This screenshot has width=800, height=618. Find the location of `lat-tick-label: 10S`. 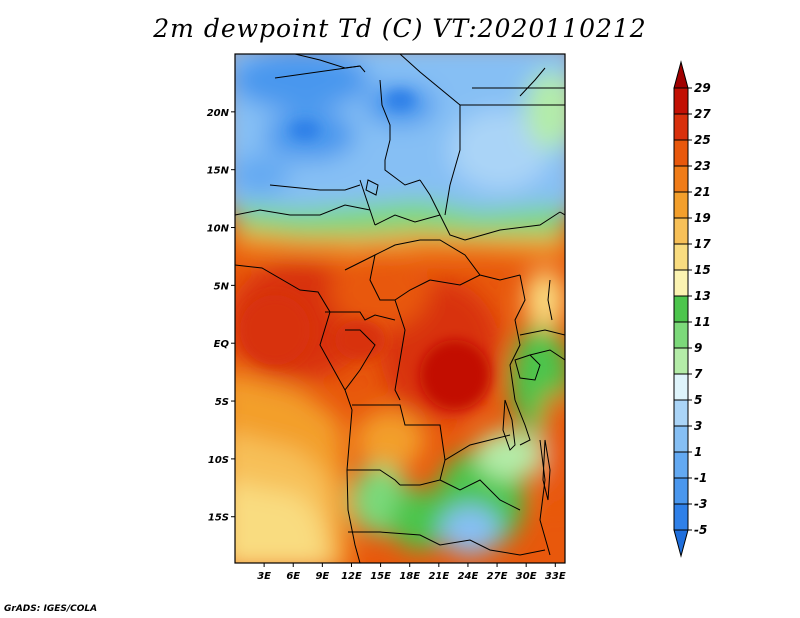

lat-tick-label: 10S is located at coordinates (218, 460).